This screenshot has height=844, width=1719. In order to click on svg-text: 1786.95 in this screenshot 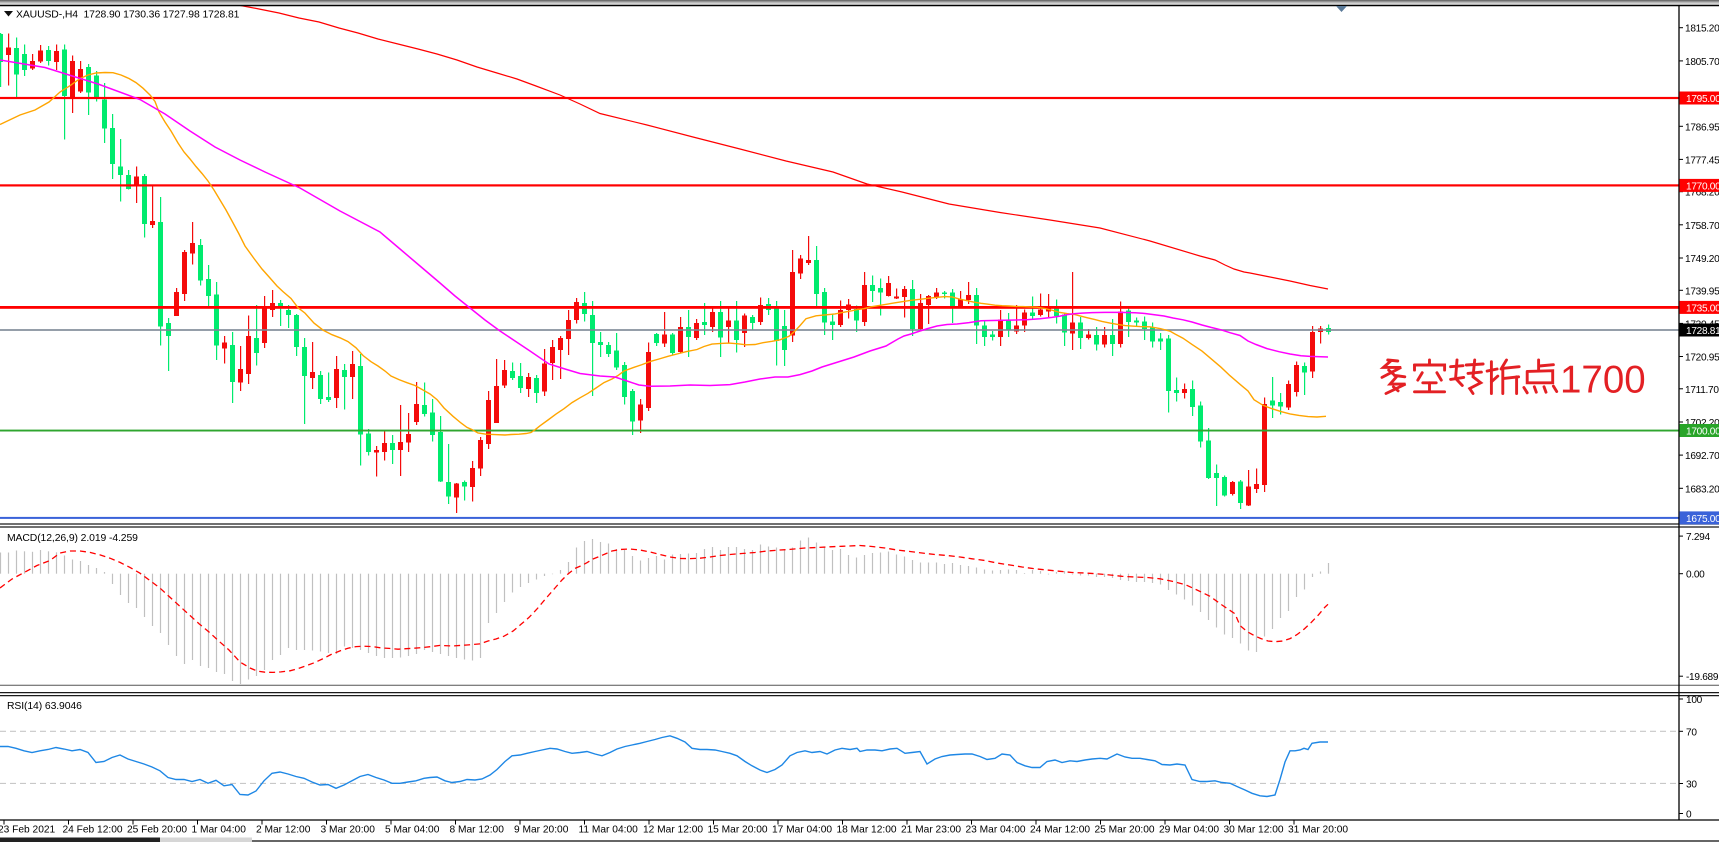, I will do `click(1702, 127)`.